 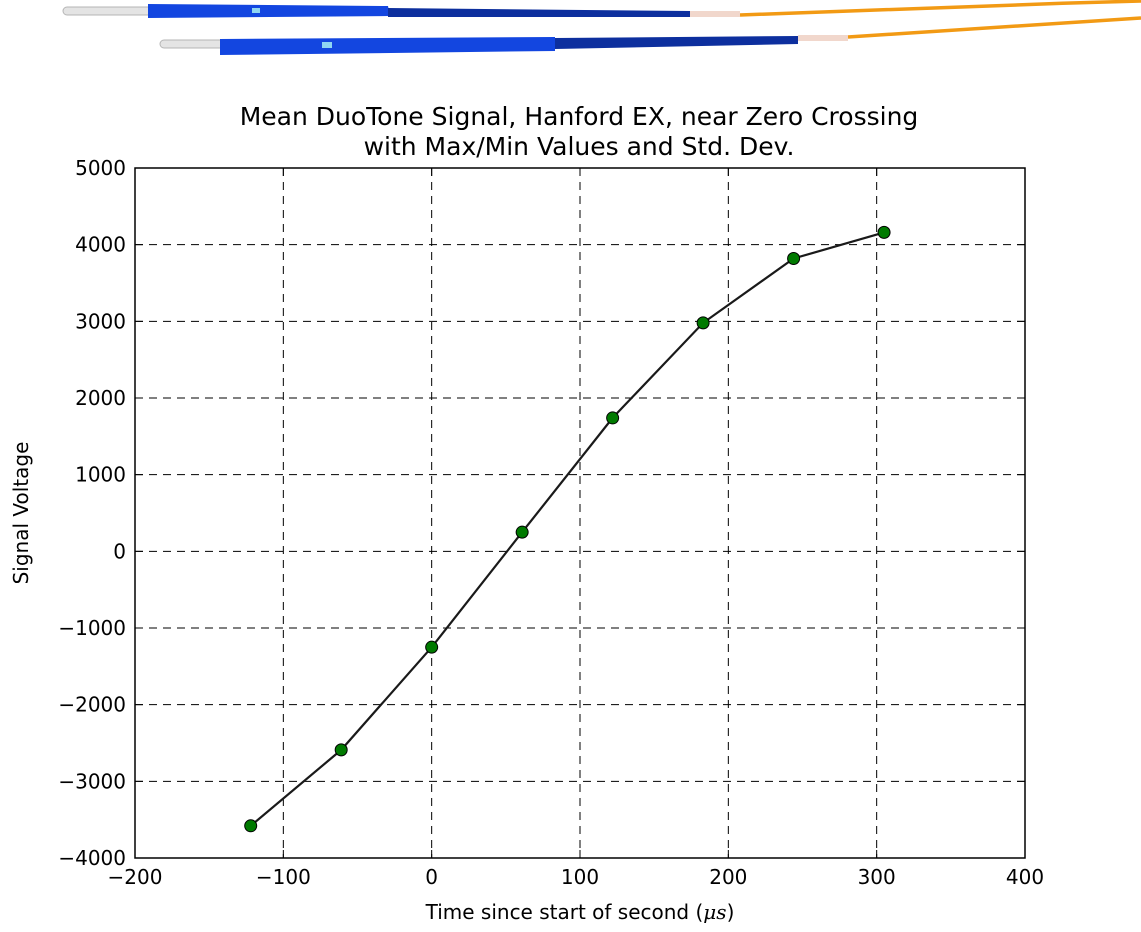 I want to click on y-tick-label: 1000, so click(x=100, y=475).